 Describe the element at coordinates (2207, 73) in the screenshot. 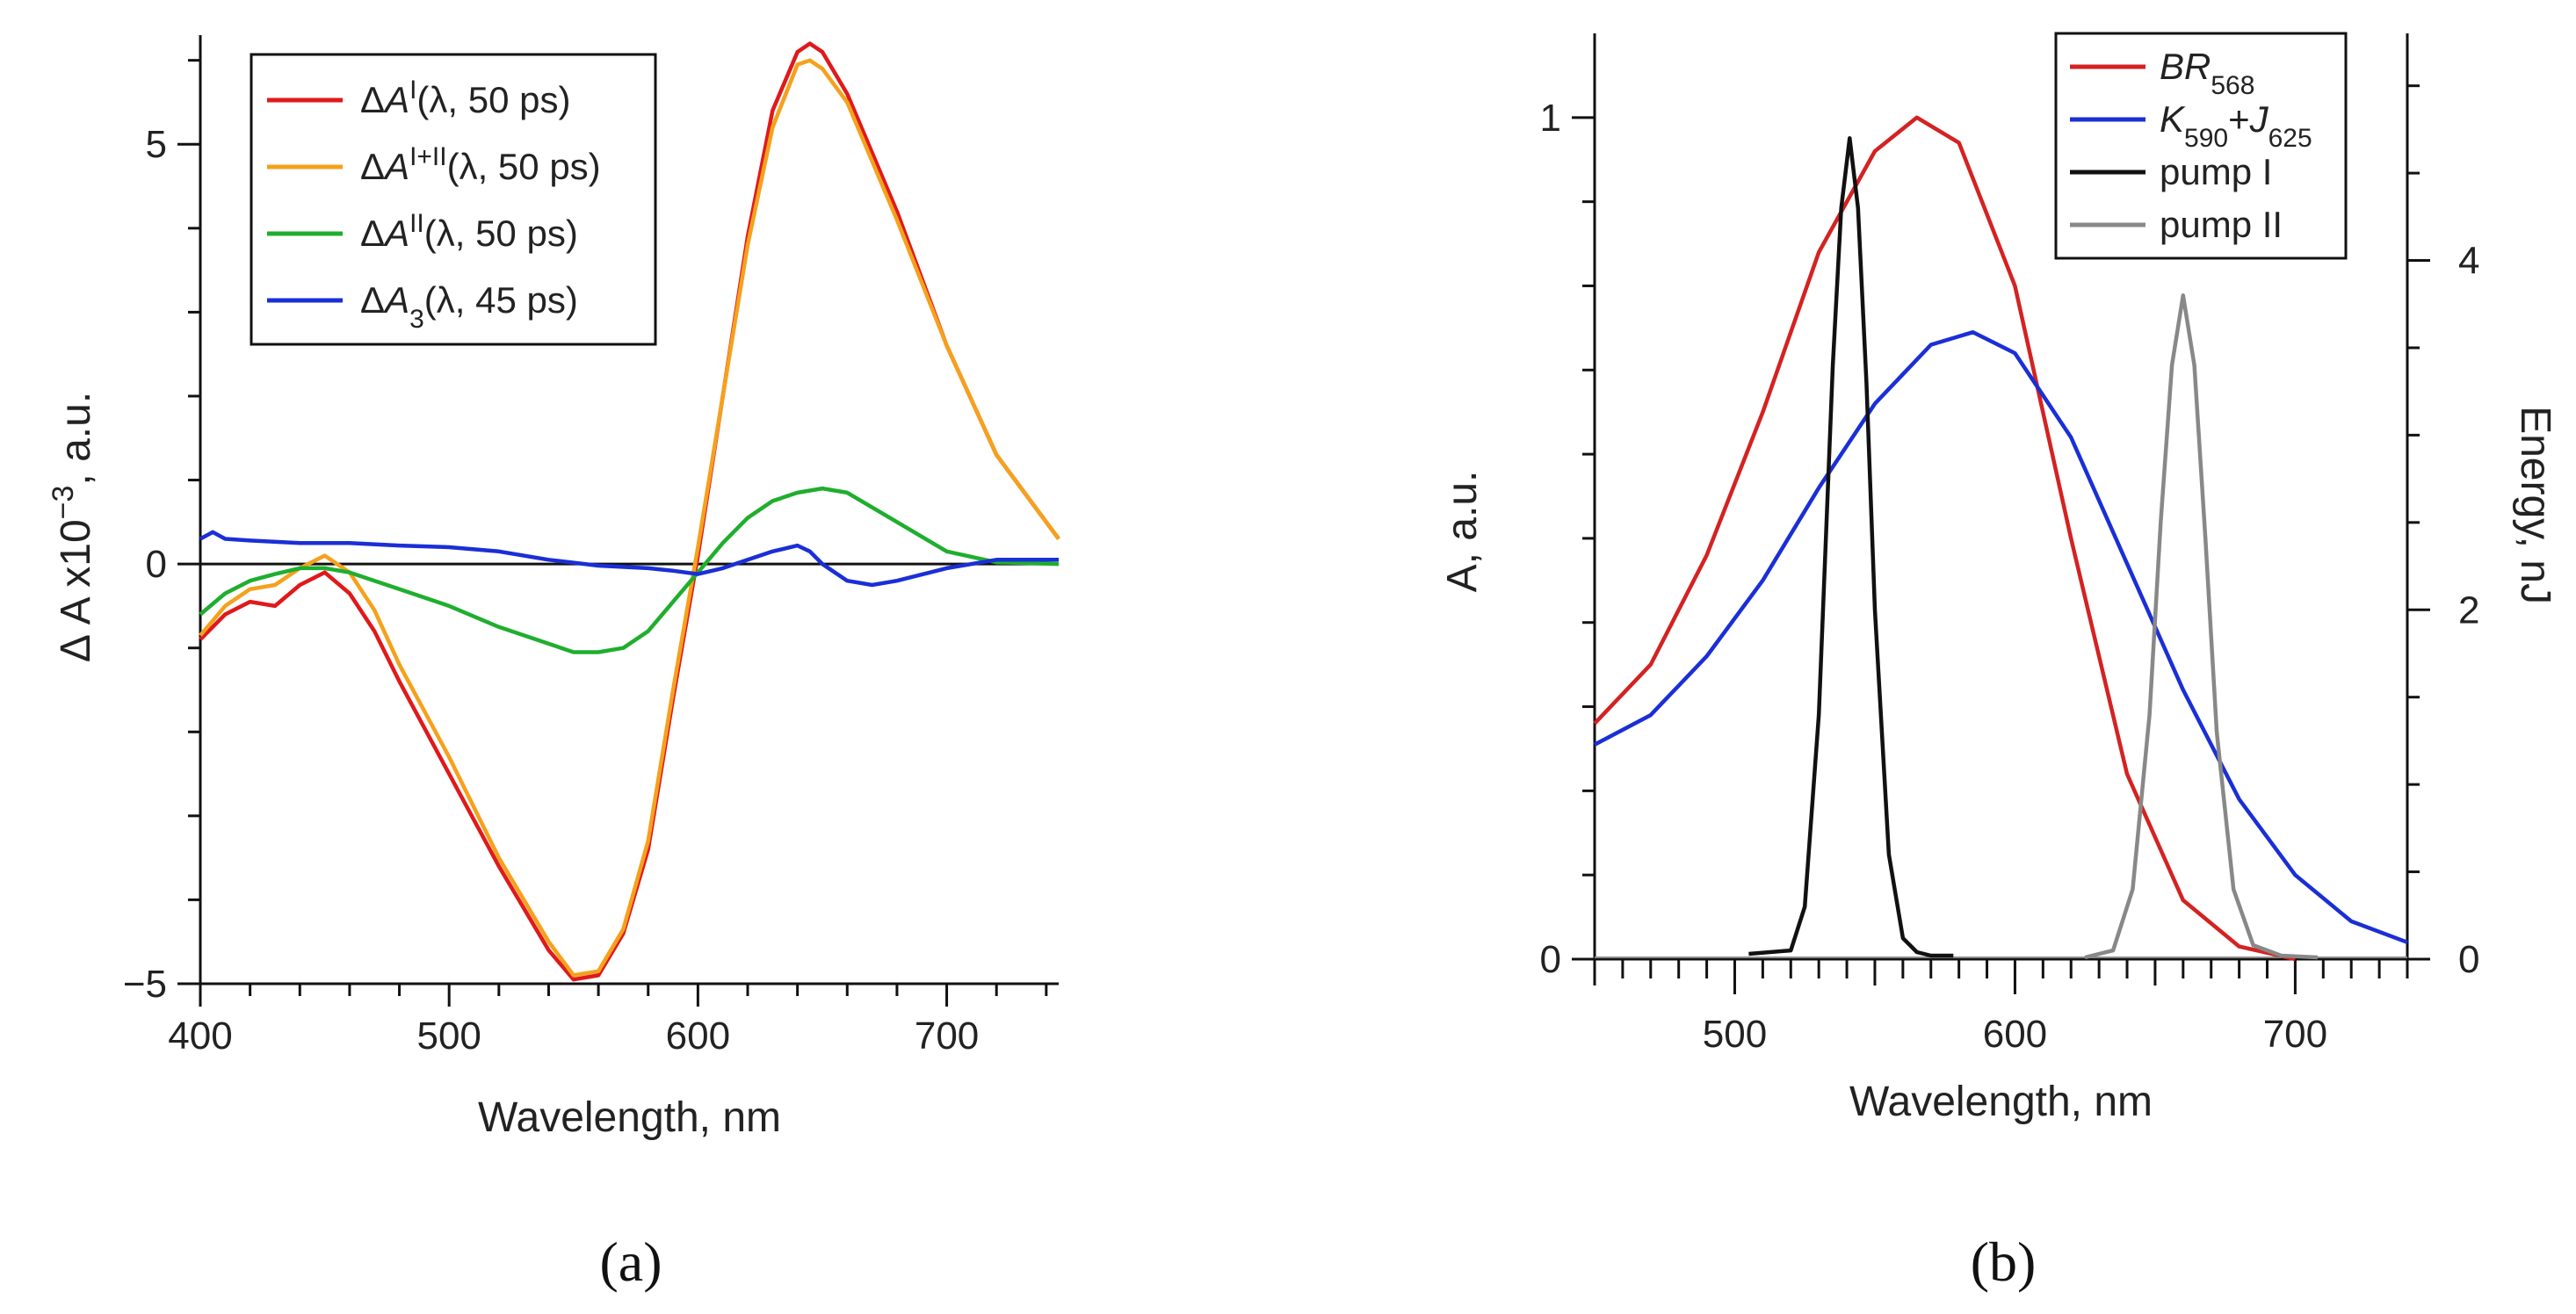

I see `chart-b-legend-label-1: BR568` at that location.